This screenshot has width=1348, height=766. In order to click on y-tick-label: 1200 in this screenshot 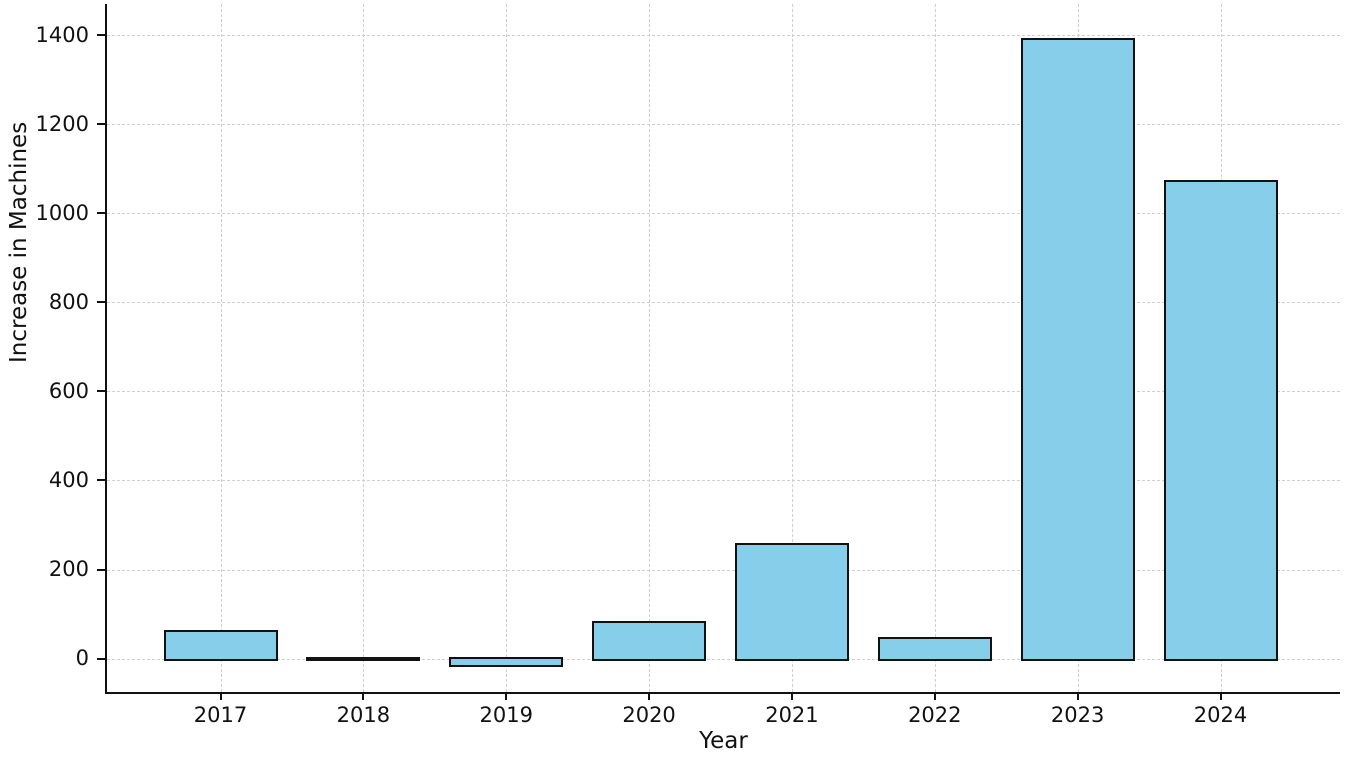, I will do `click(62, 123)`.